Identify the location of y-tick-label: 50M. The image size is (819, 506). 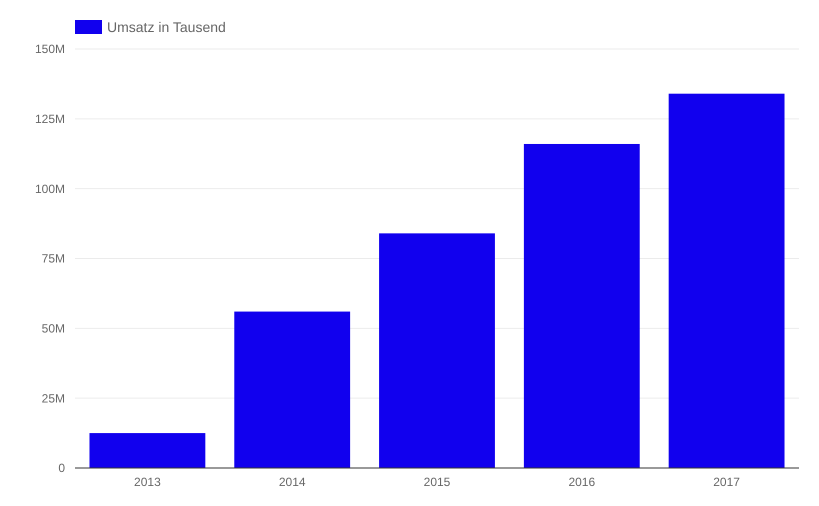
(54, 329).